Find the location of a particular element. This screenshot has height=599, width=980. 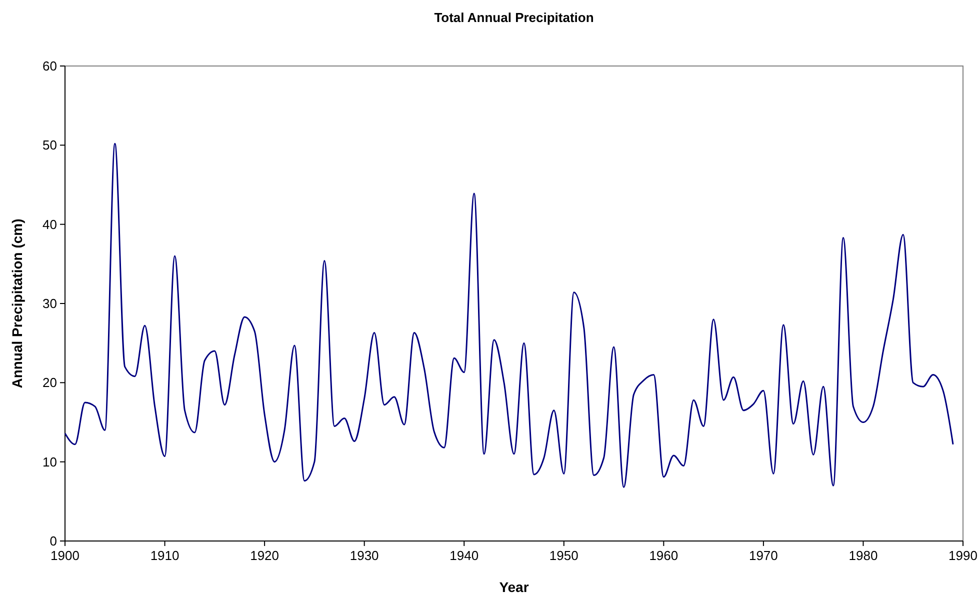

y-tick-label: 30 is located at coordinates (49, 304).